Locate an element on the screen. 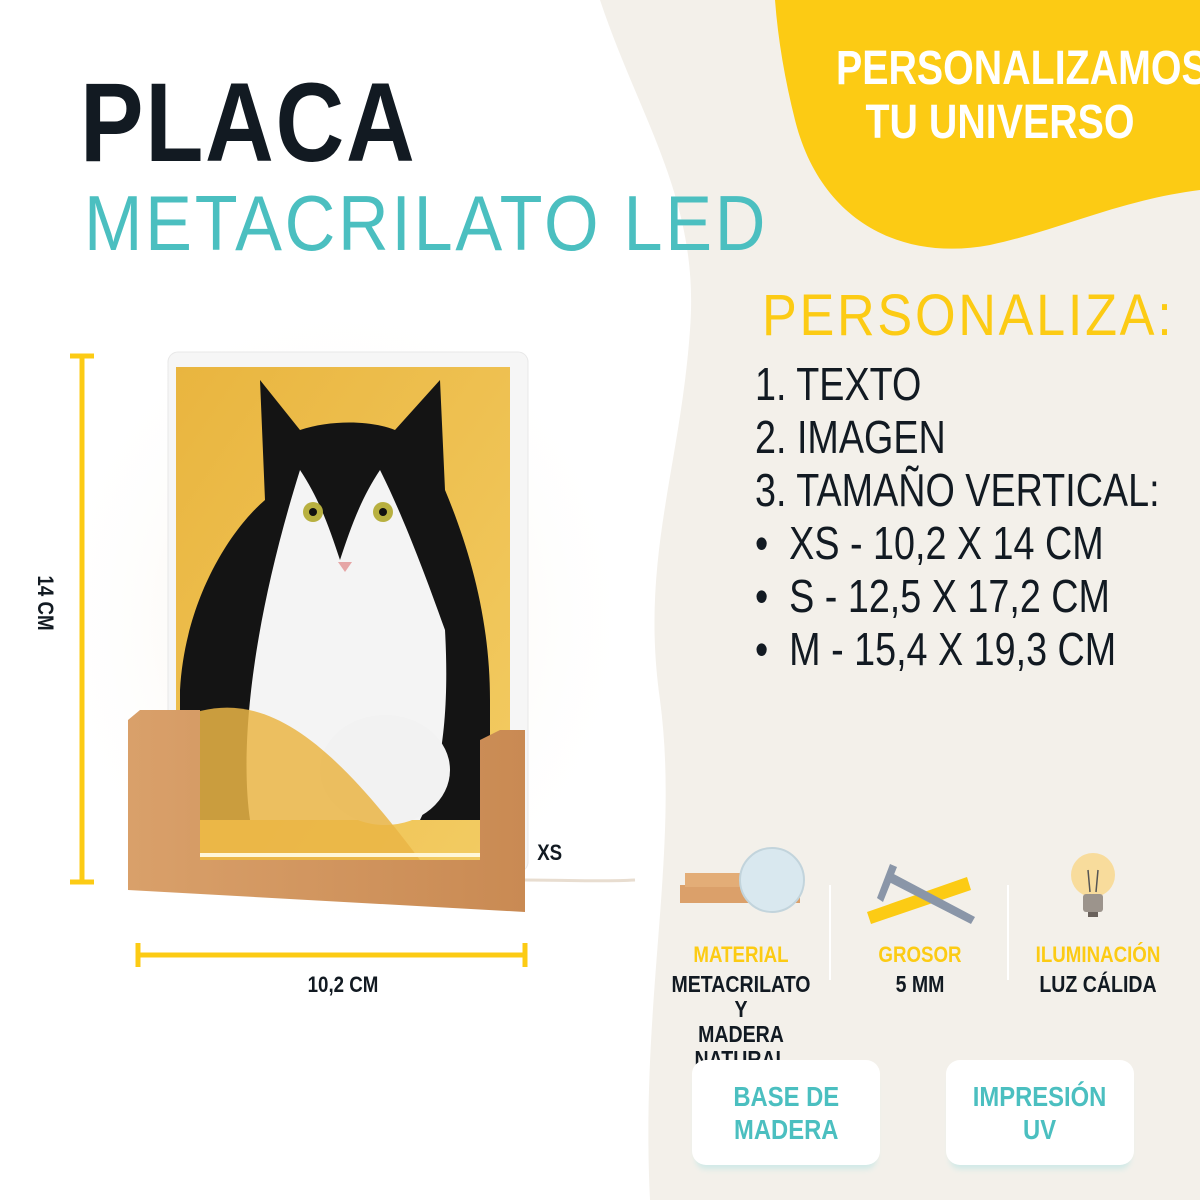 The width and height of the screenshot is (1200, 1200). caliper-ruler-icon is located at coordinates (921, 894).